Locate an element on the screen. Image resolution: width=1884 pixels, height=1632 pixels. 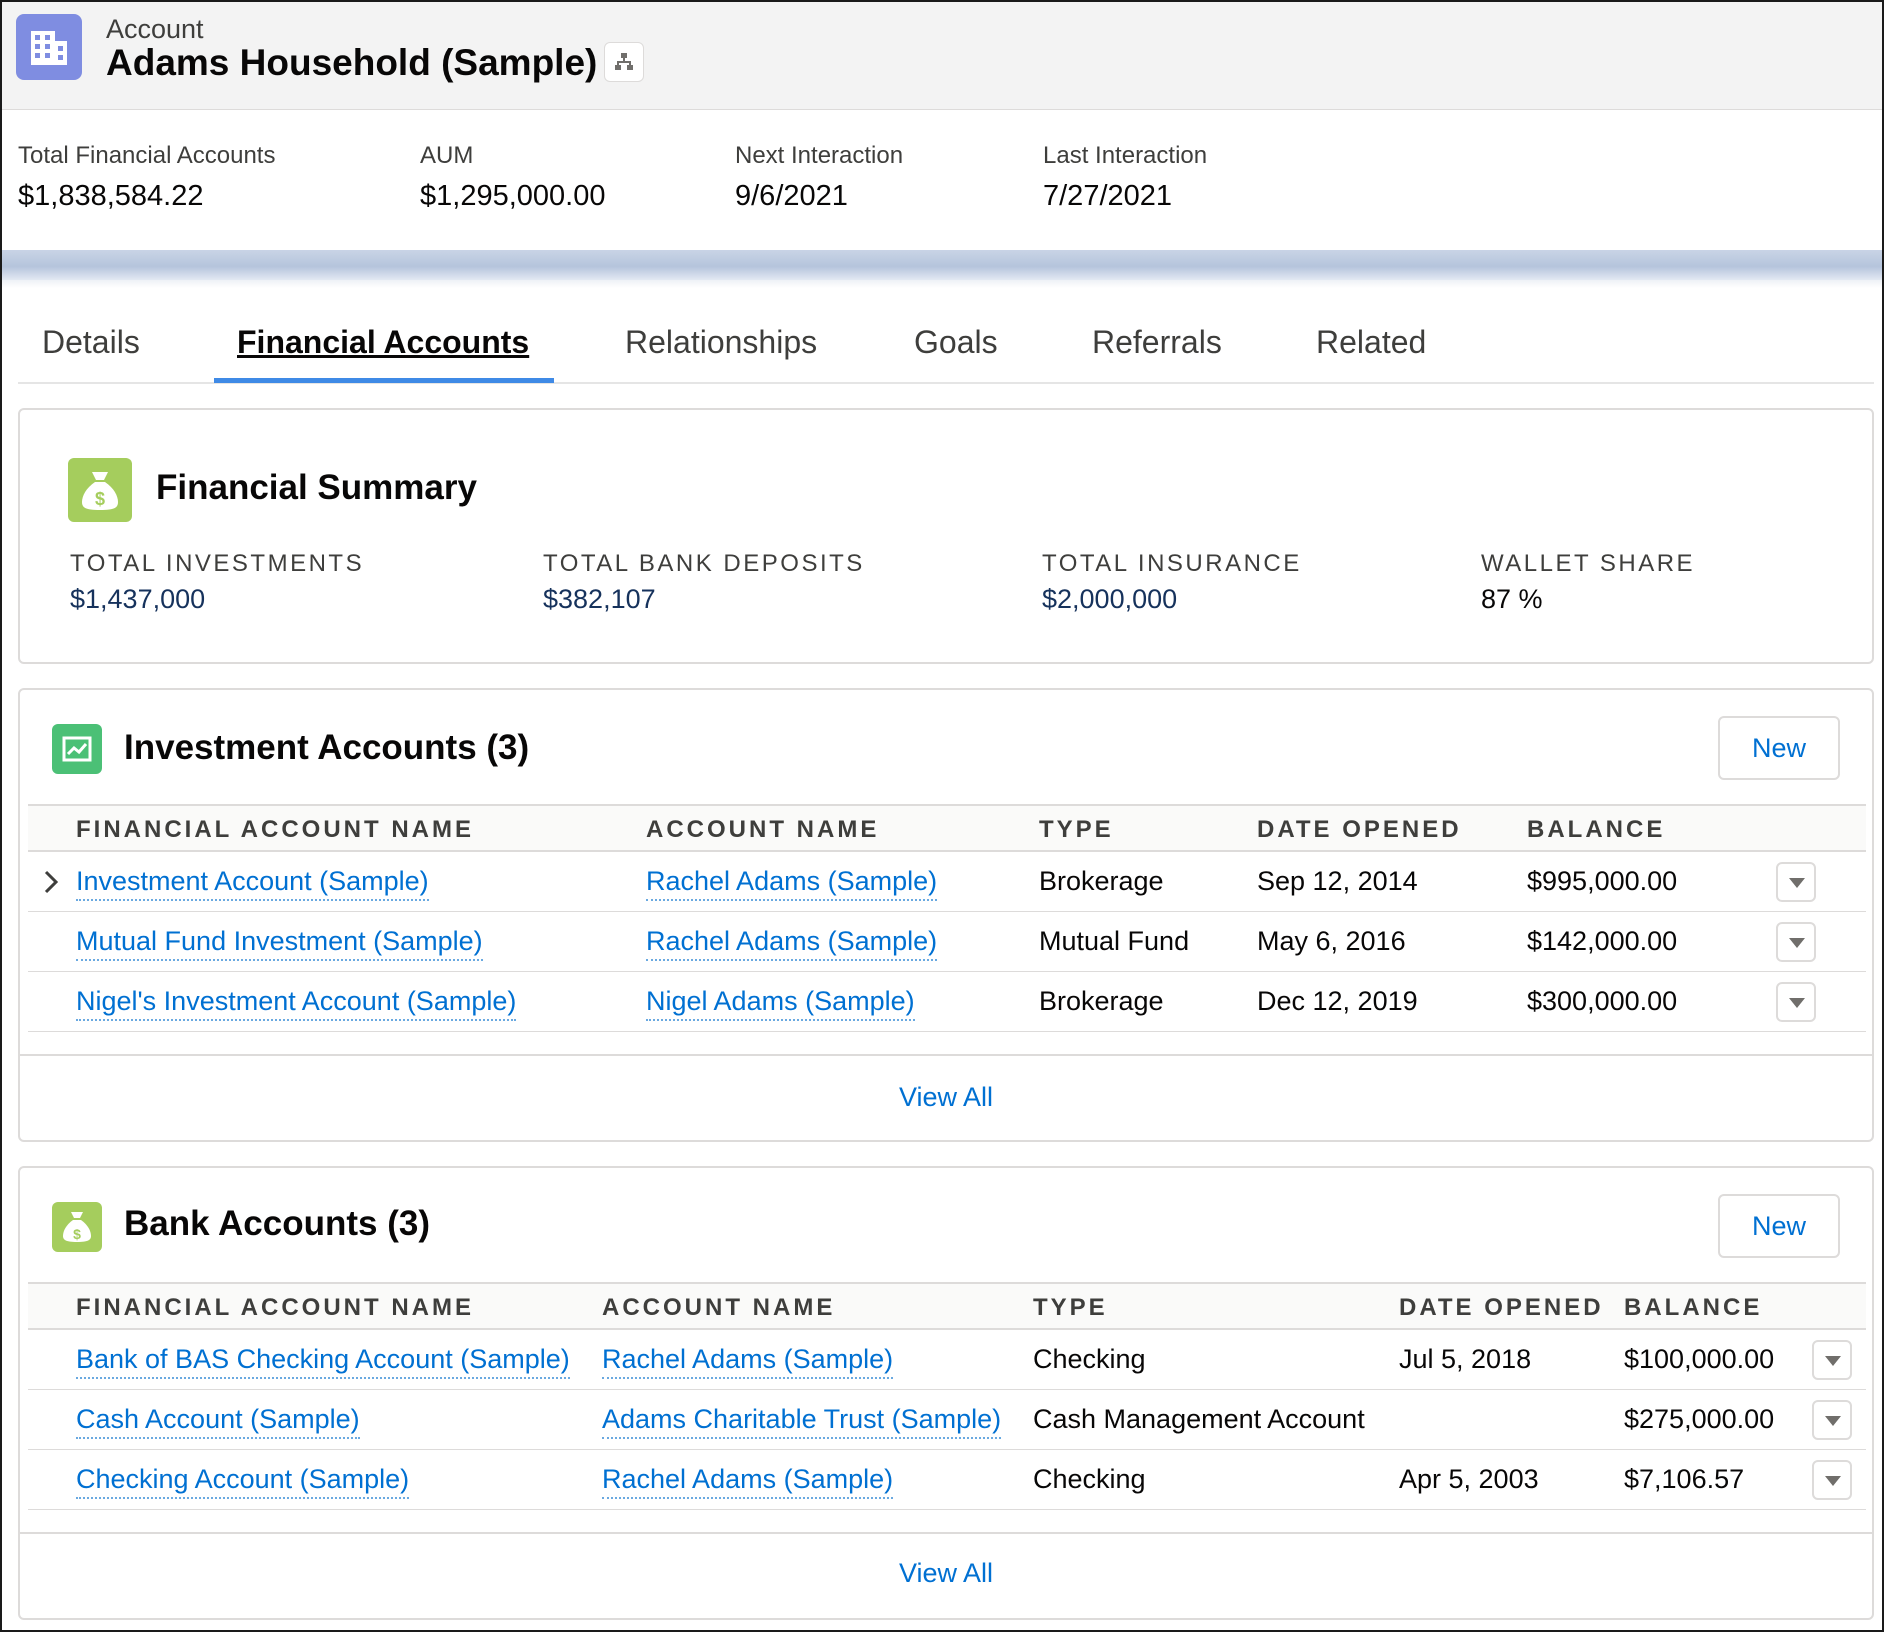
metric-label-wallet-share: WALLET SHARE is located at coordinates (1588, 563).